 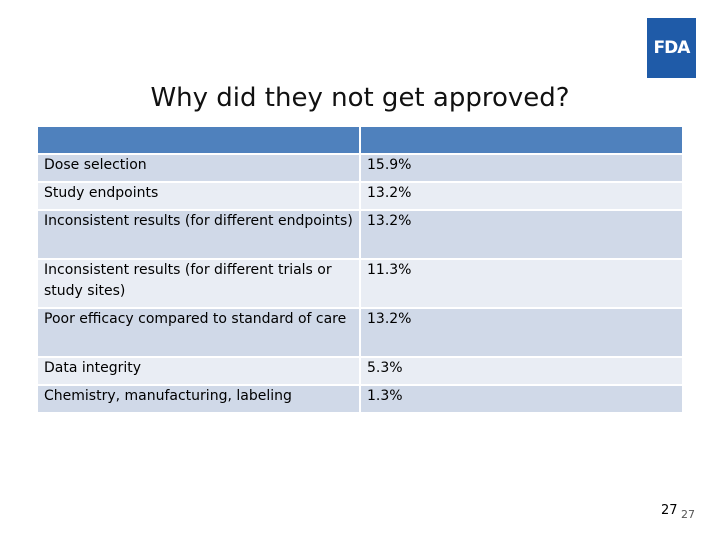 What do you see at coordinates (521, 371) in the screenshot?
I see `percent-cell: 5.3%` at bounding box center [521, 371].